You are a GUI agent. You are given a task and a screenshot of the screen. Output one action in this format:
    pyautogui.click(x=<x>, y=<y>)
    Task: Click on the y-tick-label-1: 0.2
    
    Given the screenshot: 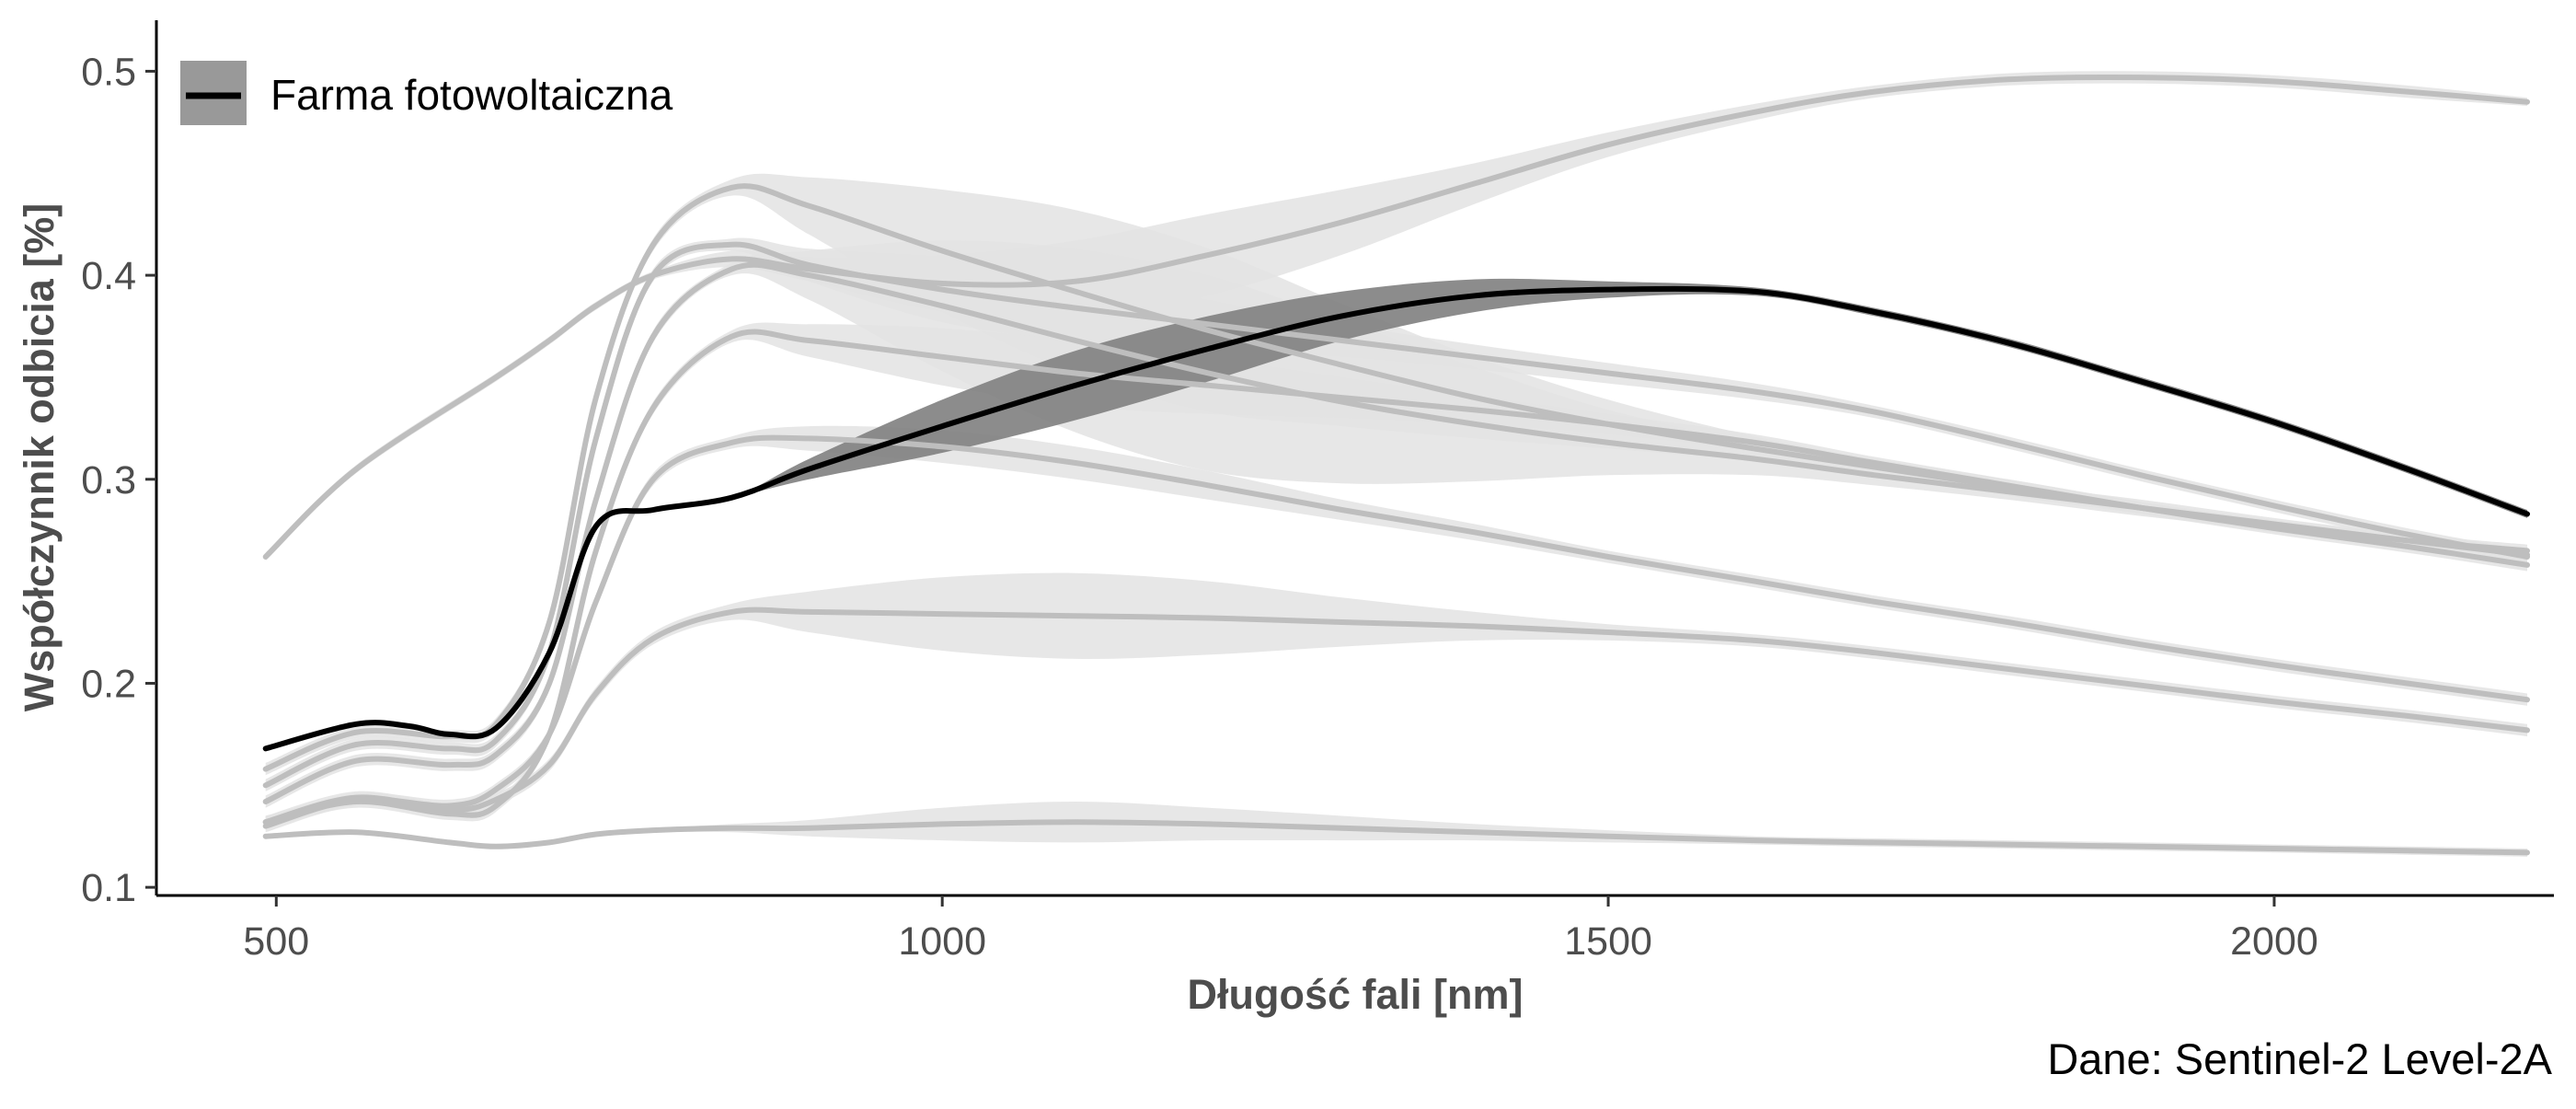 What is the action you would take?
    pyautogui.click(x=108, y=684)
    